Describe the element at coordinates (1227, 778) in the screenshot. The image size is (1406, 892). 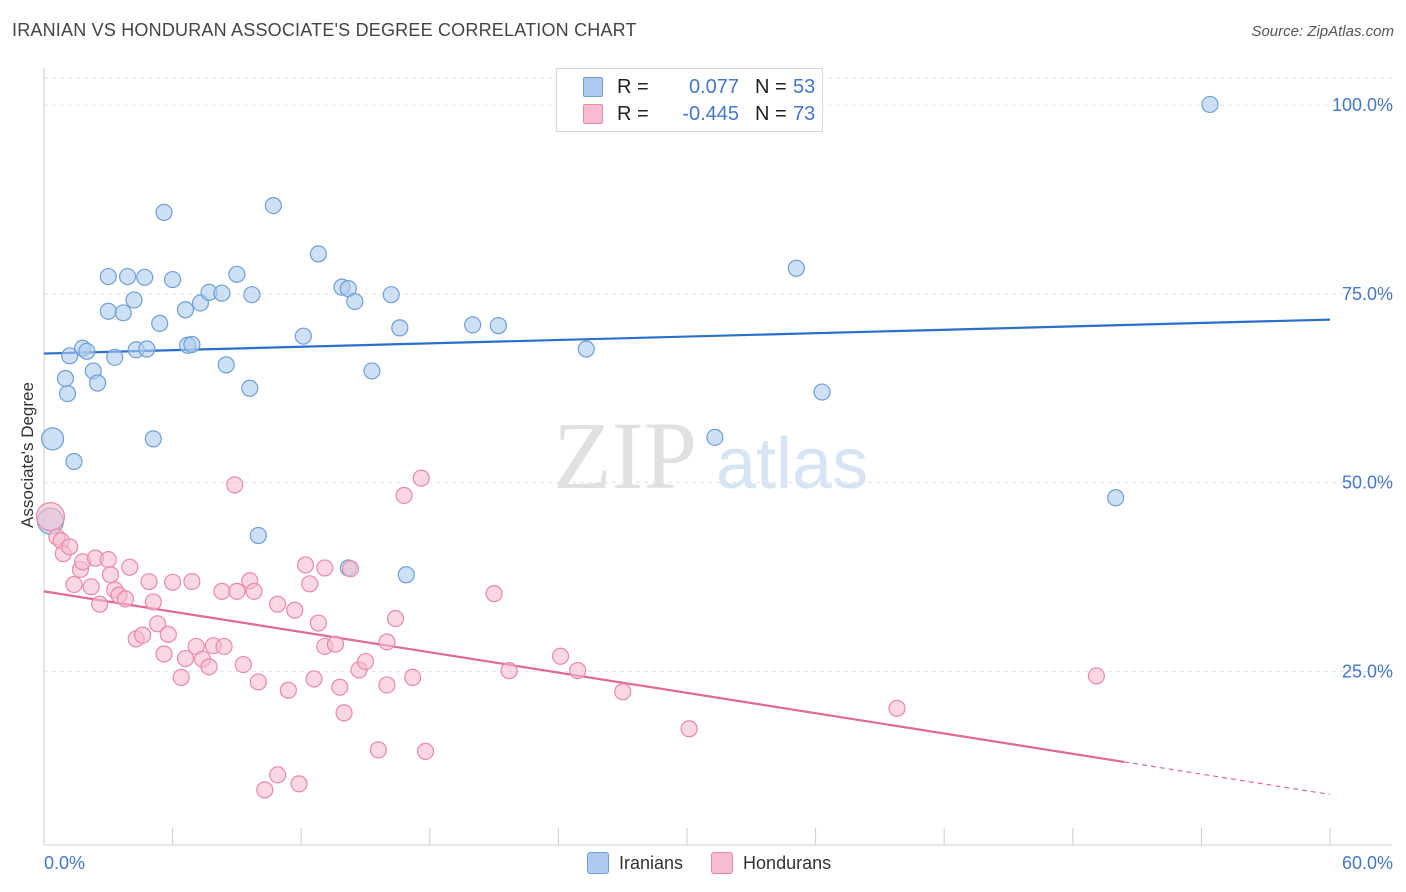
I see `trend-line-hondurans-extension` at that location.